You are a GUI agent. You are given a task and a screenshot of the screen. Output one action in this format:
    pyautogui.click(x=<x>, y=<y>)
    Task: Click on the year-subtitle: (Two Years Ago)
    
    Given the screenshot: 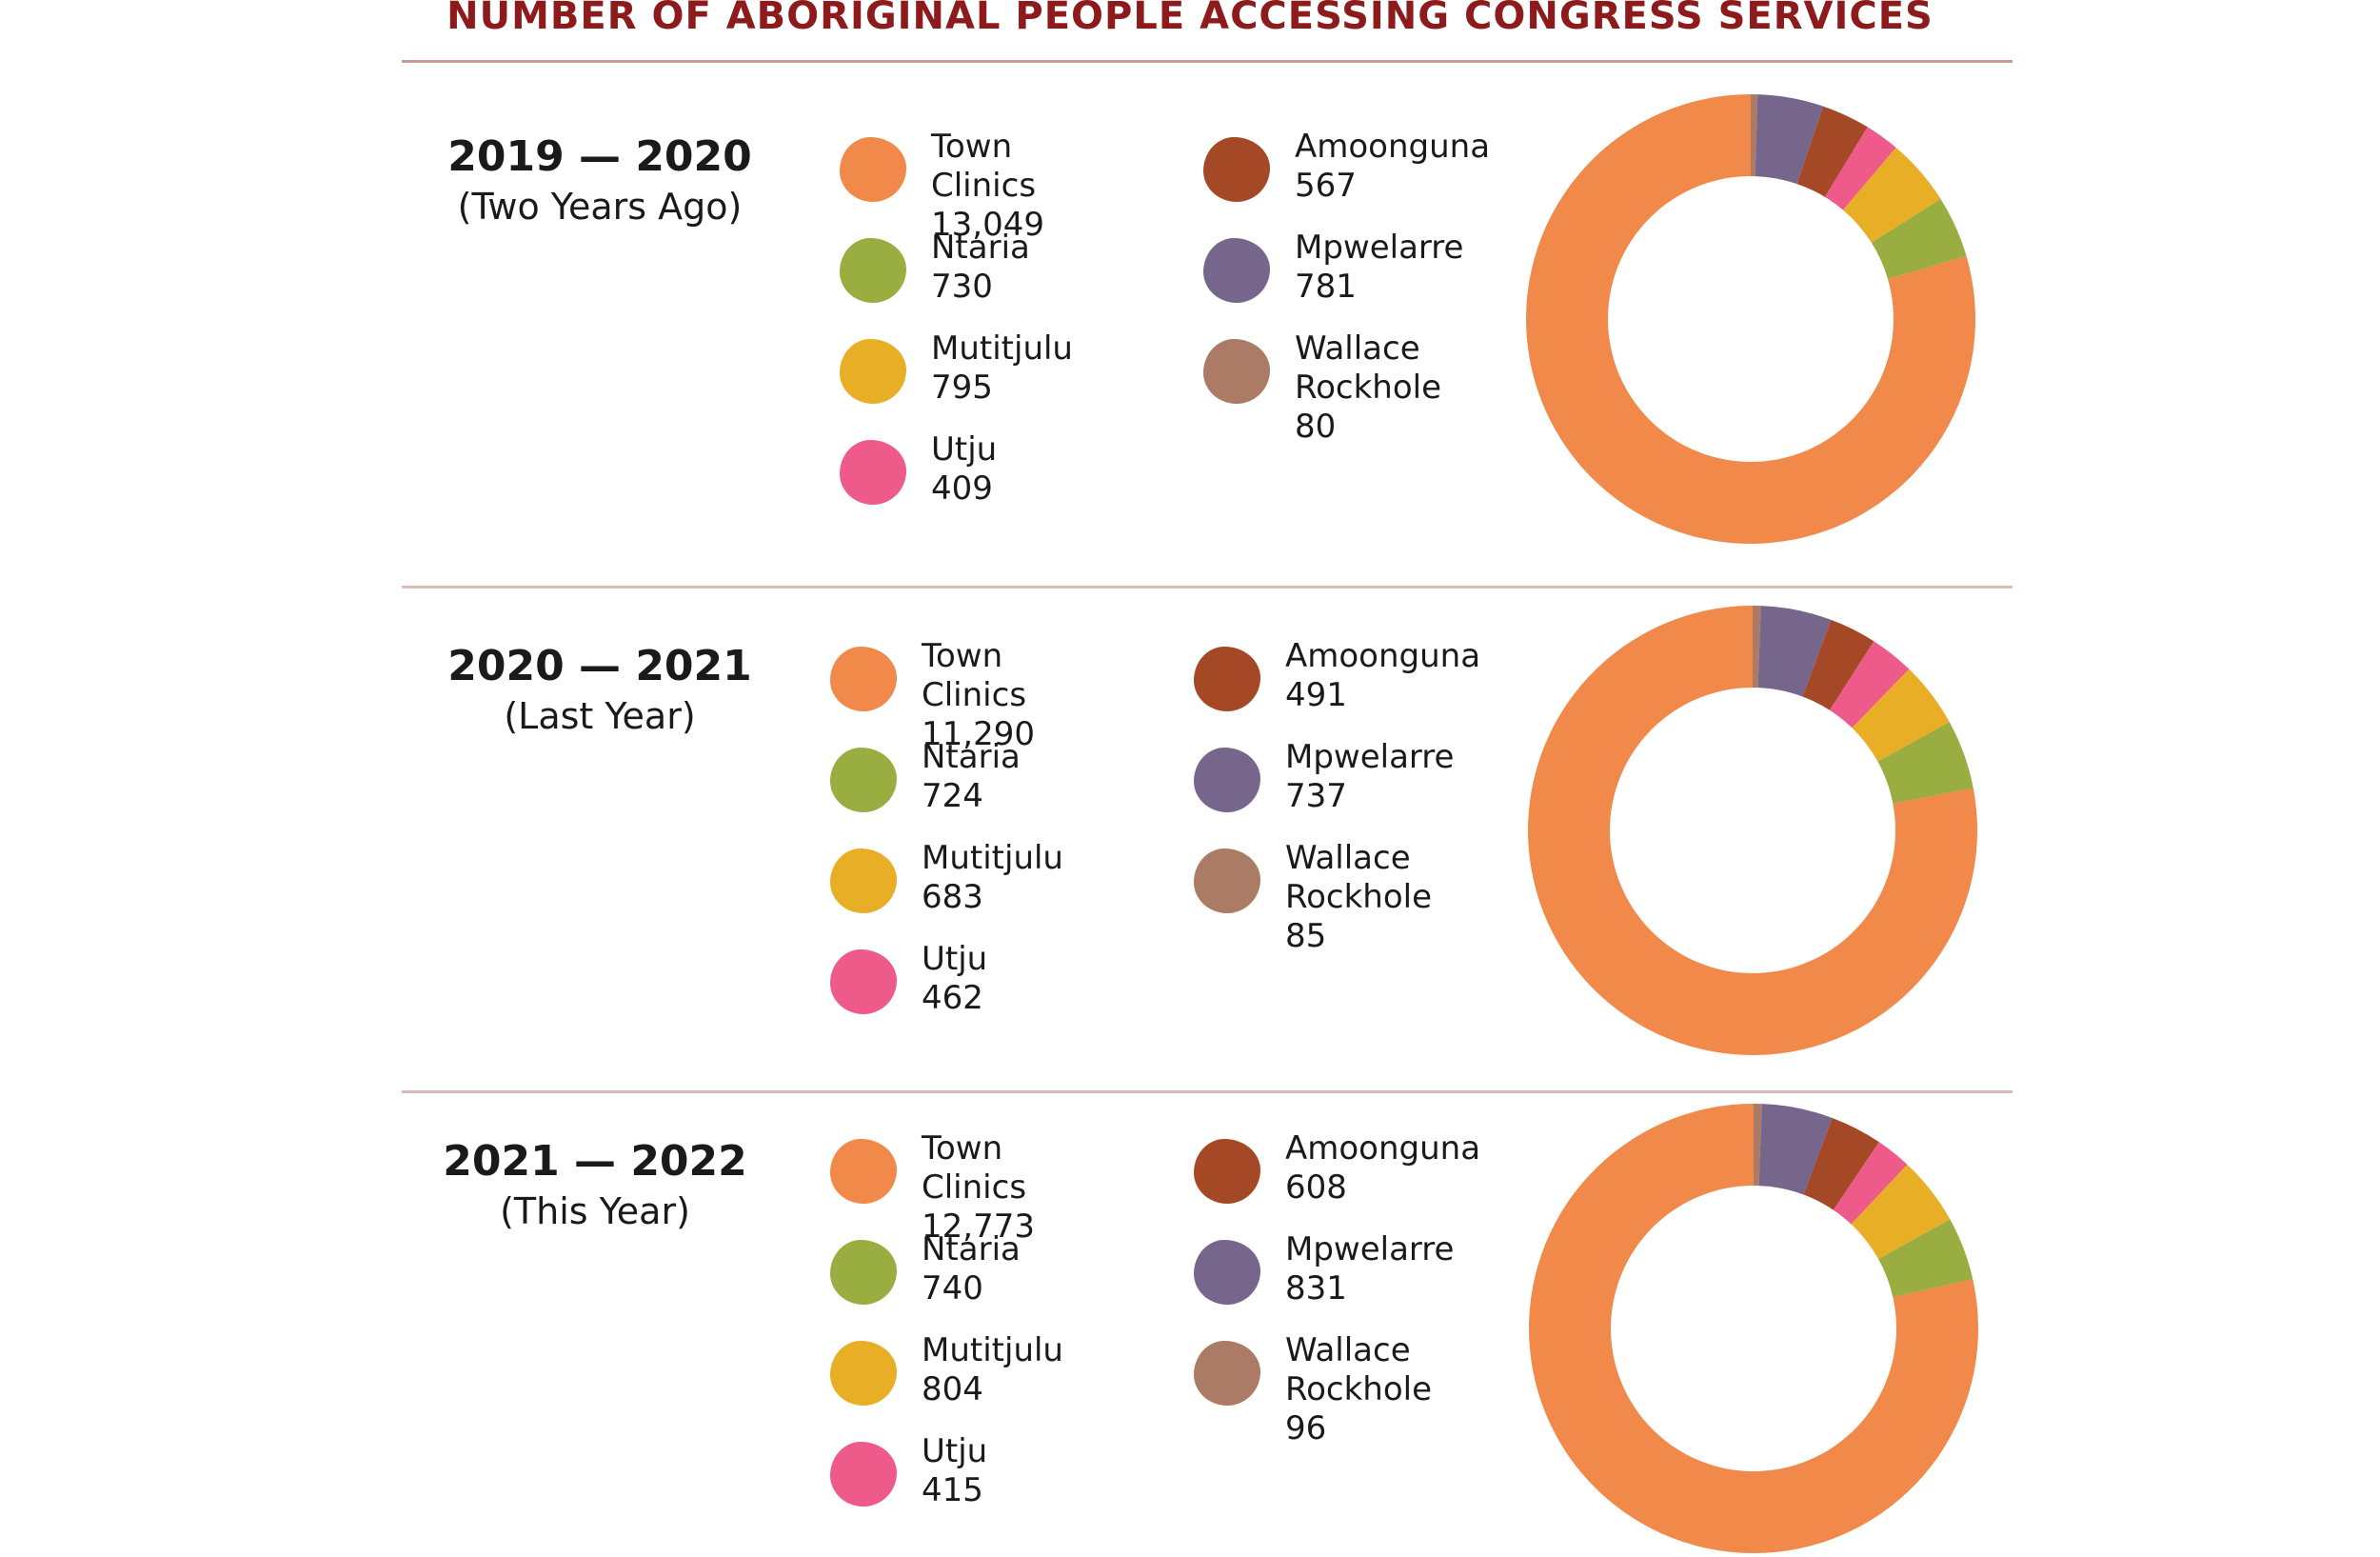 What is the action you would take?
    pyautogui.click(x=600, y=207)
    